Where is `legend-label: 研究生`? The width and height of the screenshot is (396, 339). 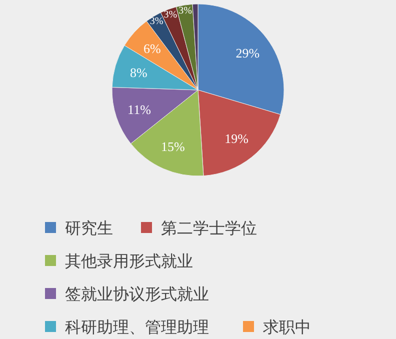 legend-label: 研究生 is located at coordinates (89, 228).